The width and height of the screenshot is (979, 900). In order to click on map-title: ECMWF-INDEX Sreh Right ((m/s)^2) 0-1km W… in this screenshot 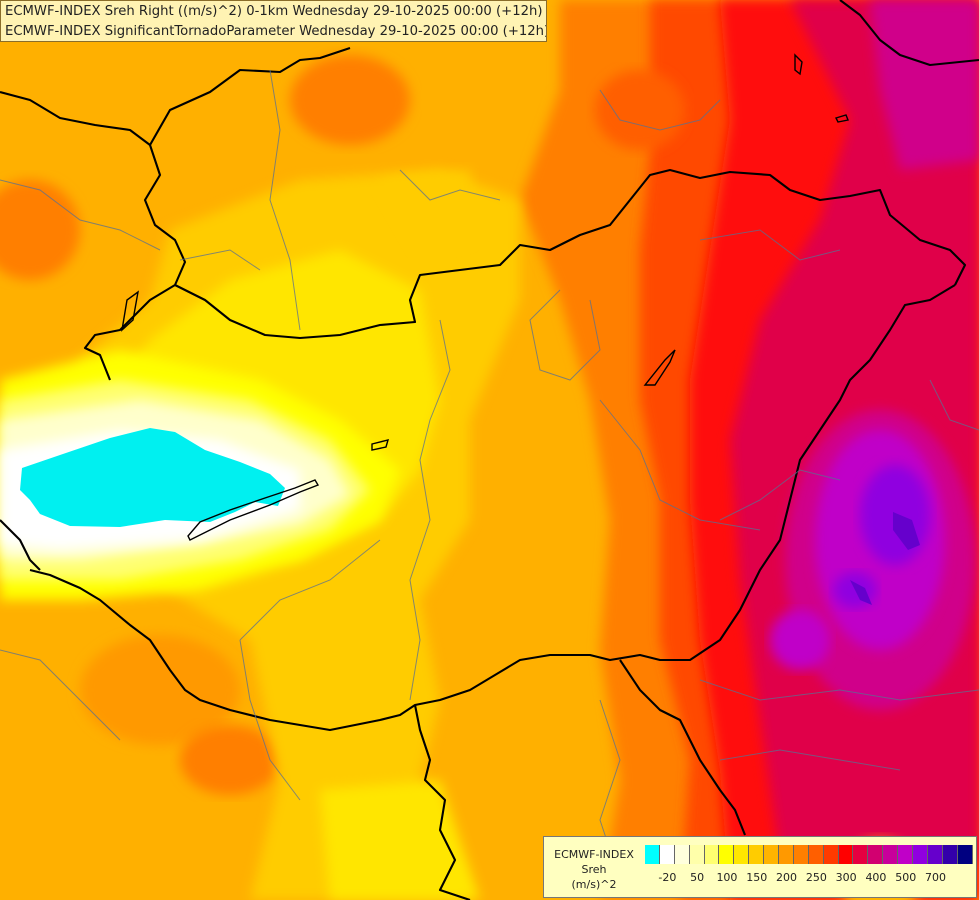, I will do `click(273, 21)`.